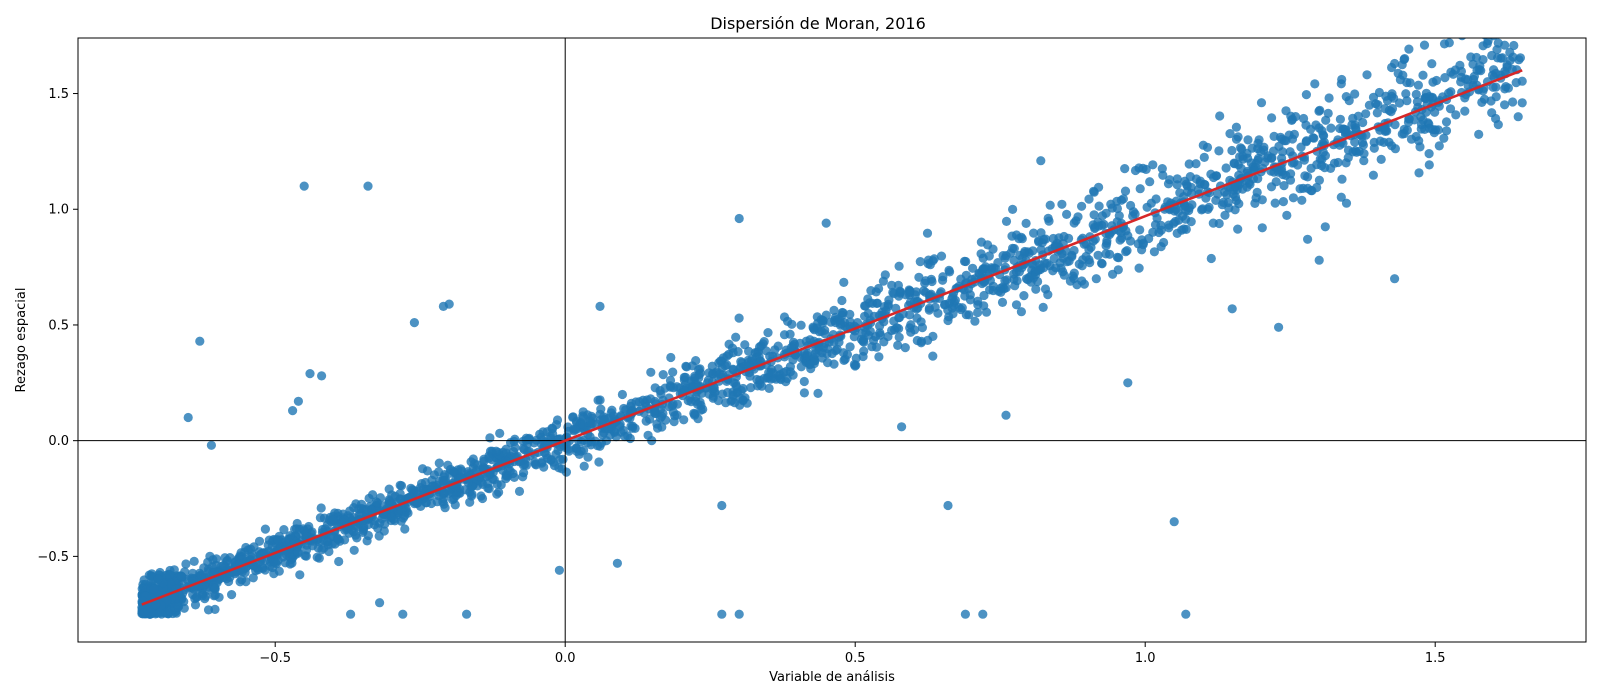  What do you see at coordinates (1145, 658) in the screenshot?
I see `x-tick-label: 1.0` at bounding box center [1145, 658].